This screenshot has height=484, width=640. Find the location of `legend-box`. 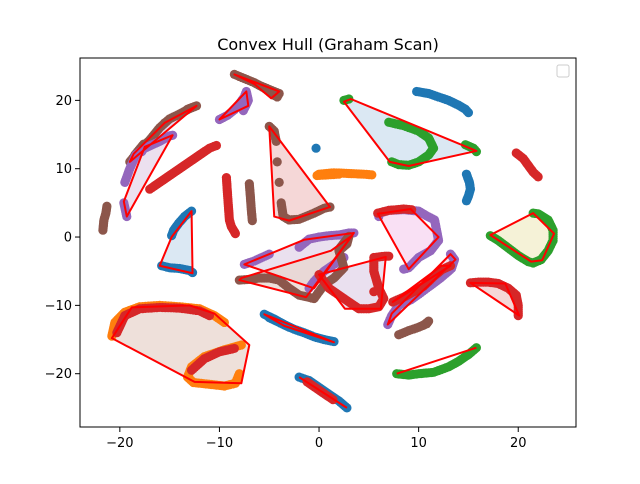

legend-box is located at coordinates (563, 71).